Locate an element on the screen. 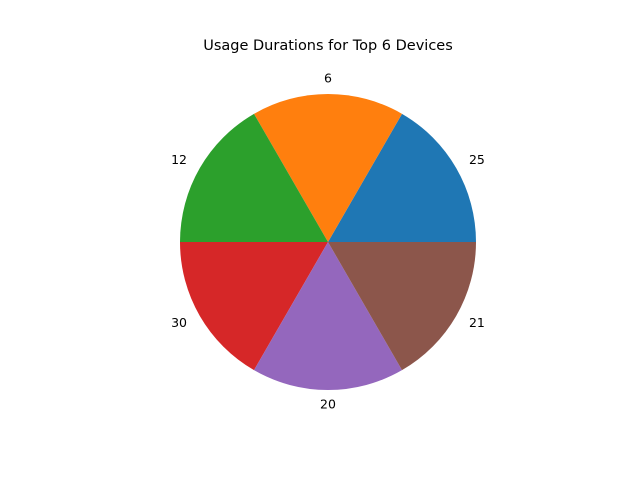 This screenshot has width=640, height=480. pie-slice-label-12: 12 is located at coordinates (179, 159).